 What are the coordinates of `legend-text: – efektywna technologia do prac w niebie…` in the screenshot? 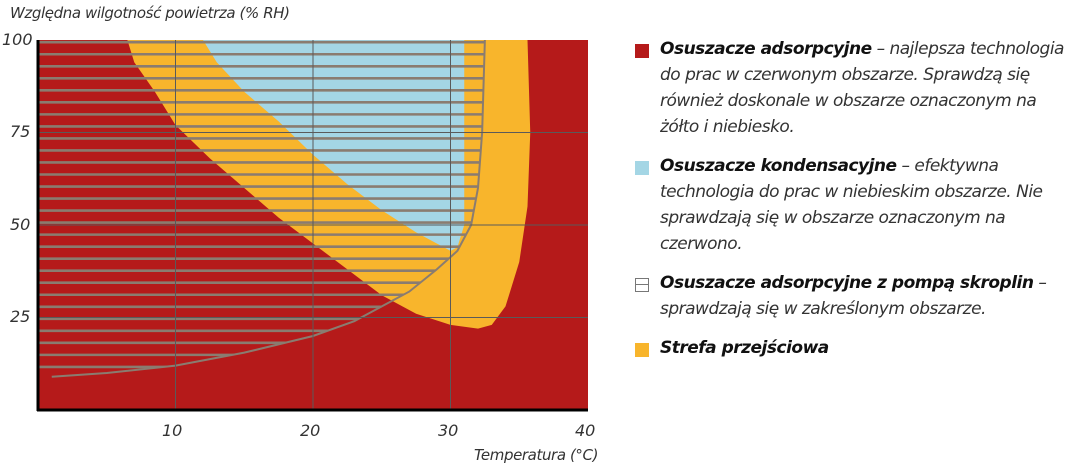 It's located at (851, 205).